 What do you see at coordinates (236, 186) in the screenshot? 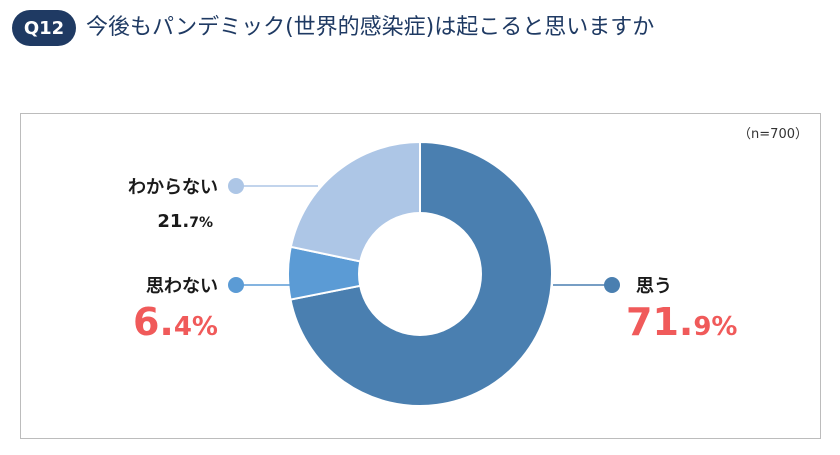
I see `marker-dot-wakaranai` at bounding box center [236, 186].